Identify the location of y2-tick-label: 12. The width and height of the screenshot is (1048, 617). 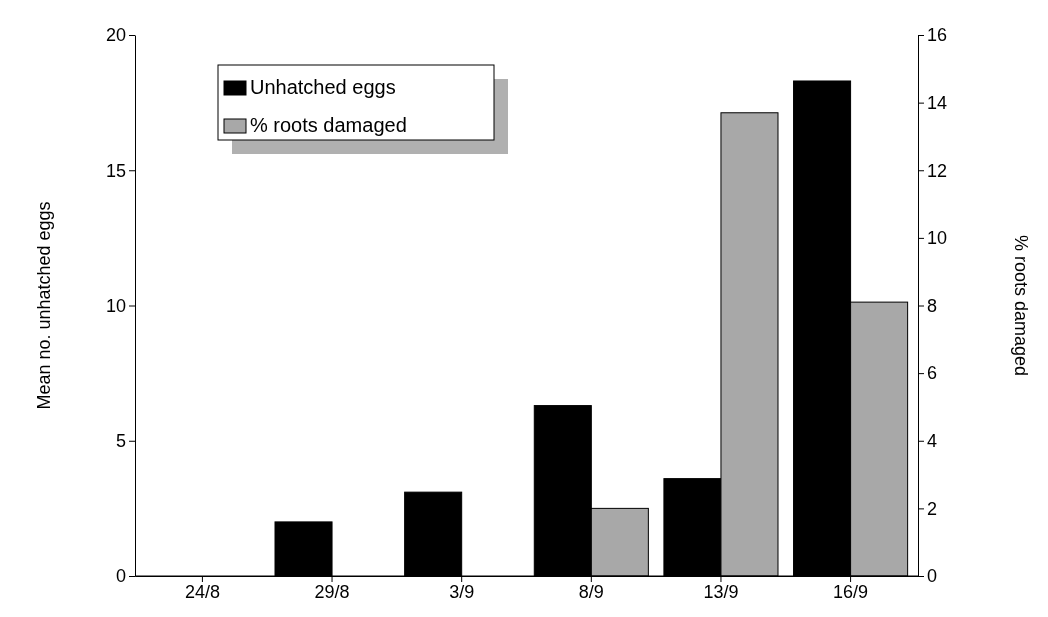
(937, 170).